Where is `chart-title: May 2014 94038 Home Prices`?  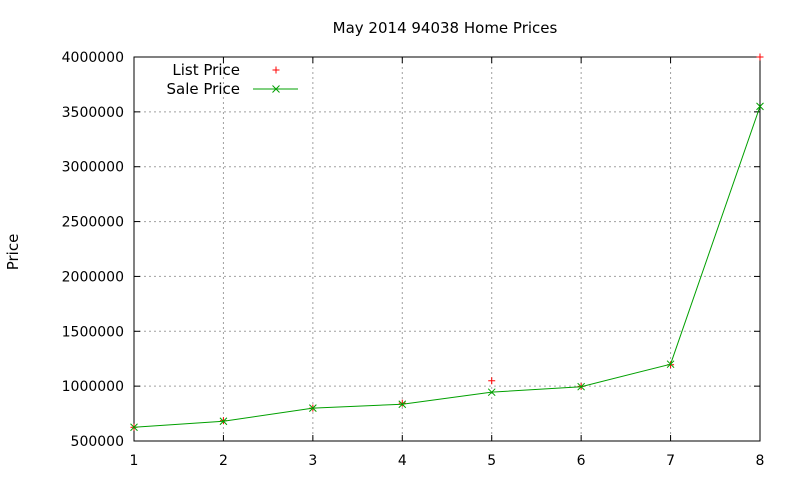 chart-title: May 2014 94038 Home Prices is located at coordinates (445, 28).